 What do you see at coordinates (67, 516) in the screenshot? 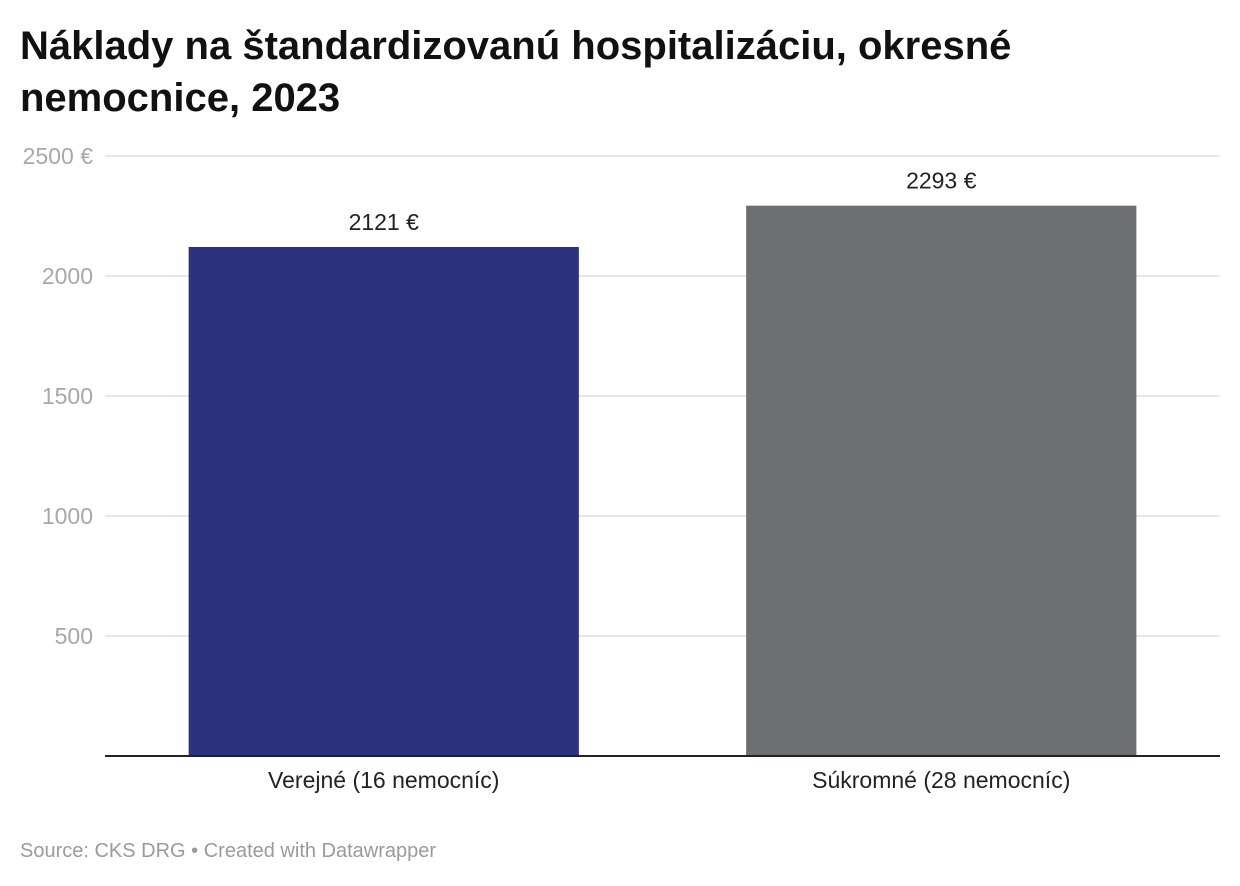
I see `y-tick-label: 1000` at bounding box center [67, 516].